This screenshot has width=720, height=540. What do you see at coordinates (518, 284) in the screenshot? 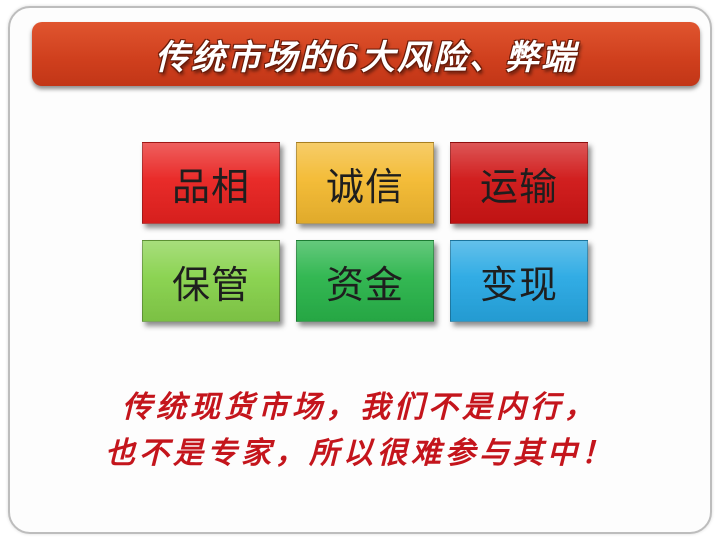
I see `risk-tile-label: 变现` at bounding box center [518, 284].